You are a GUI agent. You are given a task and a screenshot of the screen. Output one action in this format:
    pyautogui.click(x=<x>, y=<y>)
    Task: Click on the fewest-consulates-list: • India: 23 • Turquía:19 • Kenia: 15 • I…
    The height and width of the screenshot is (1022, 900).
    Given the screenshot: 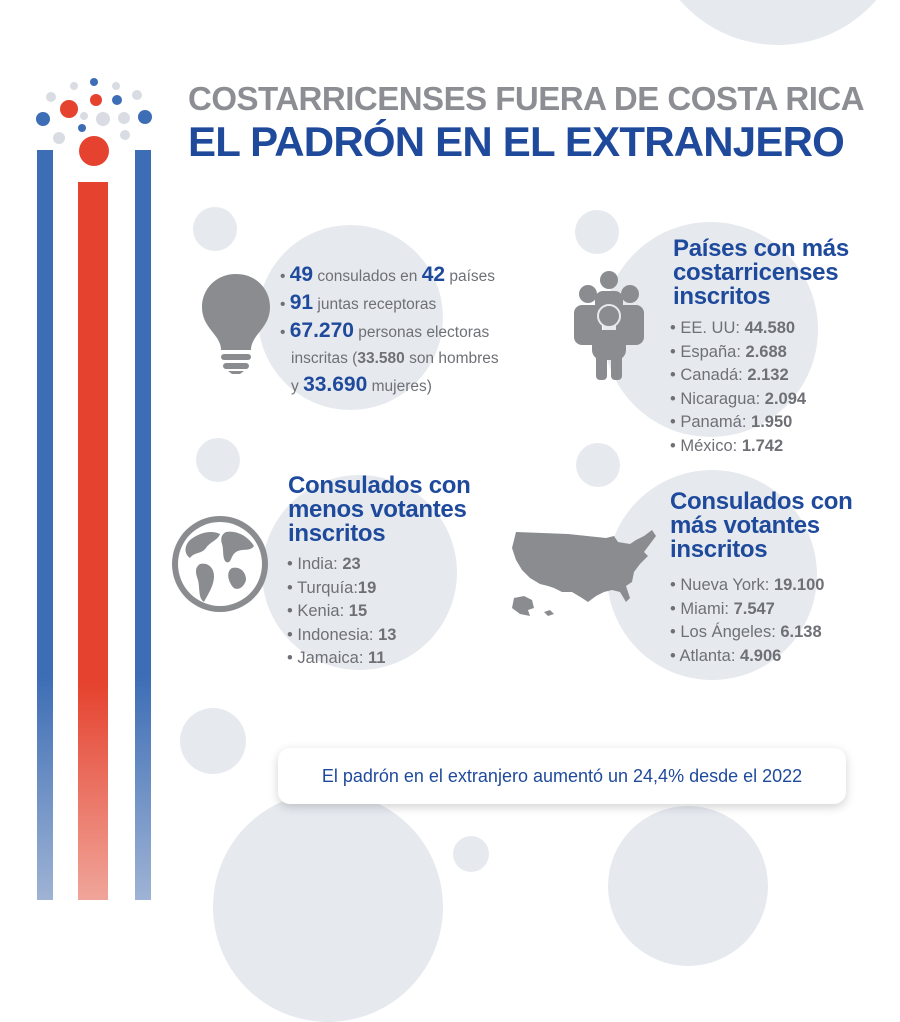 What is the action you would take?
    pyautogui.click(x=341, y=612)
    